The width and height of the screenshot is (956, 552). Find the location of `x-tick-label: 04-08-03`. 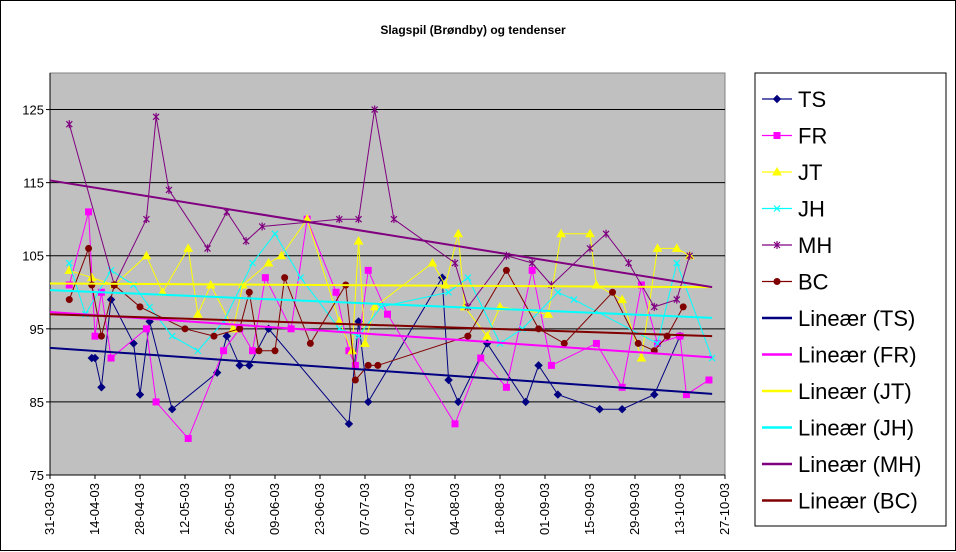

x-tick-label: 04-08-03 is located at coordinates (454, 509).